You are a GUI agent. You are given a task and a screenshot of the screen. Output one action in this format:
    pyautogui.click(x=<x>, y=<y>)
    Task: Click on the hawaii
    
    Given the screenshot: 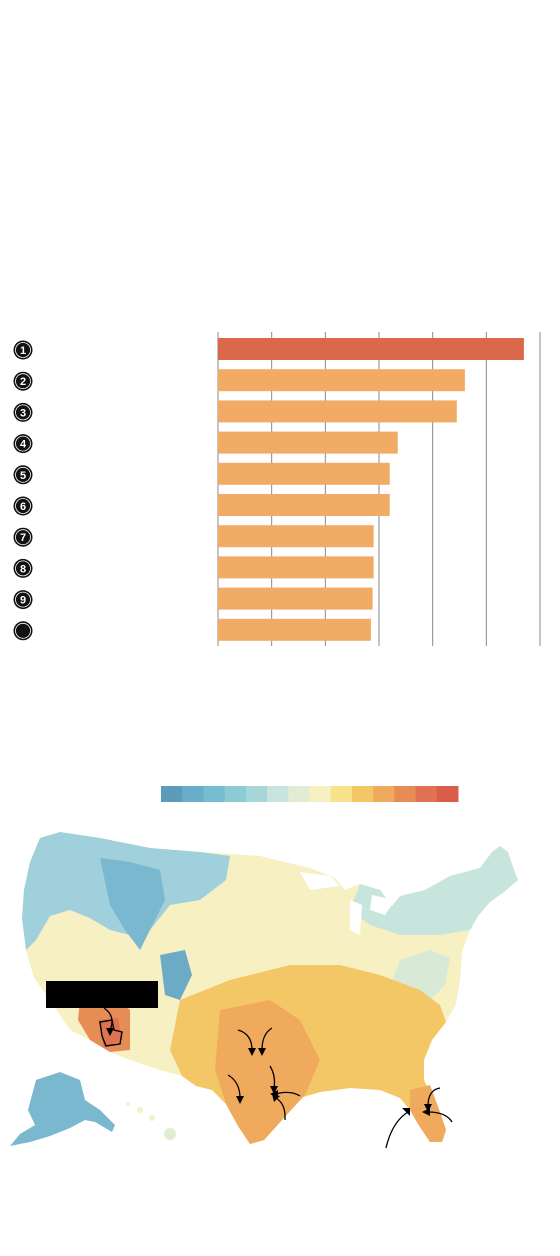 What is the action you would take?
    pyautogui.click(x=151, y=1121)
    